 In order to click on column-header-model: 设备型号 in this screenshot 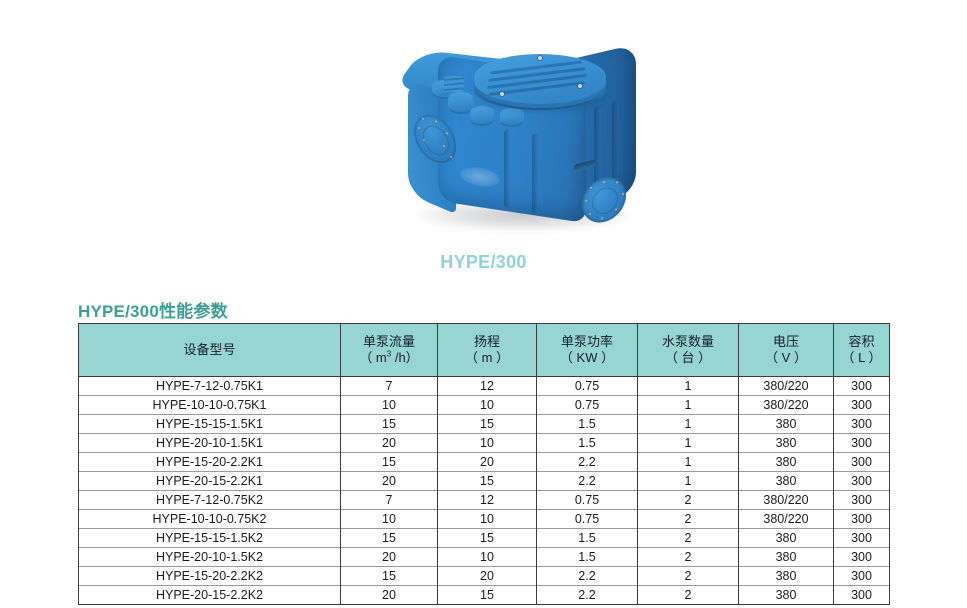, I will do `click(209, 350)`.